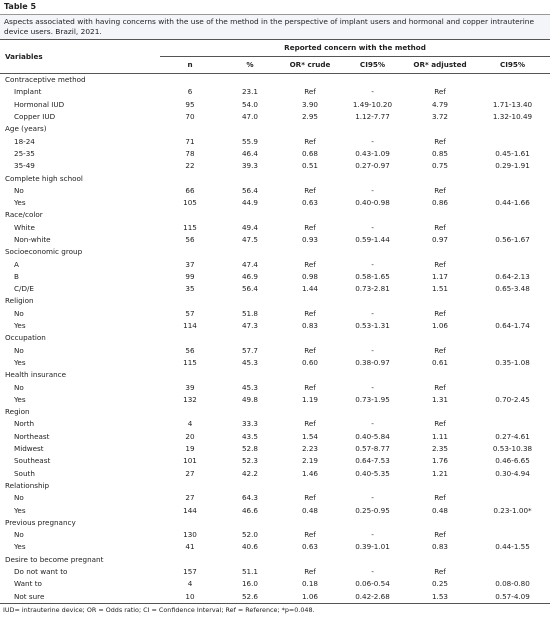 The image size is (550, 638). I want to click on cell: 0.51, so click(309, 166).